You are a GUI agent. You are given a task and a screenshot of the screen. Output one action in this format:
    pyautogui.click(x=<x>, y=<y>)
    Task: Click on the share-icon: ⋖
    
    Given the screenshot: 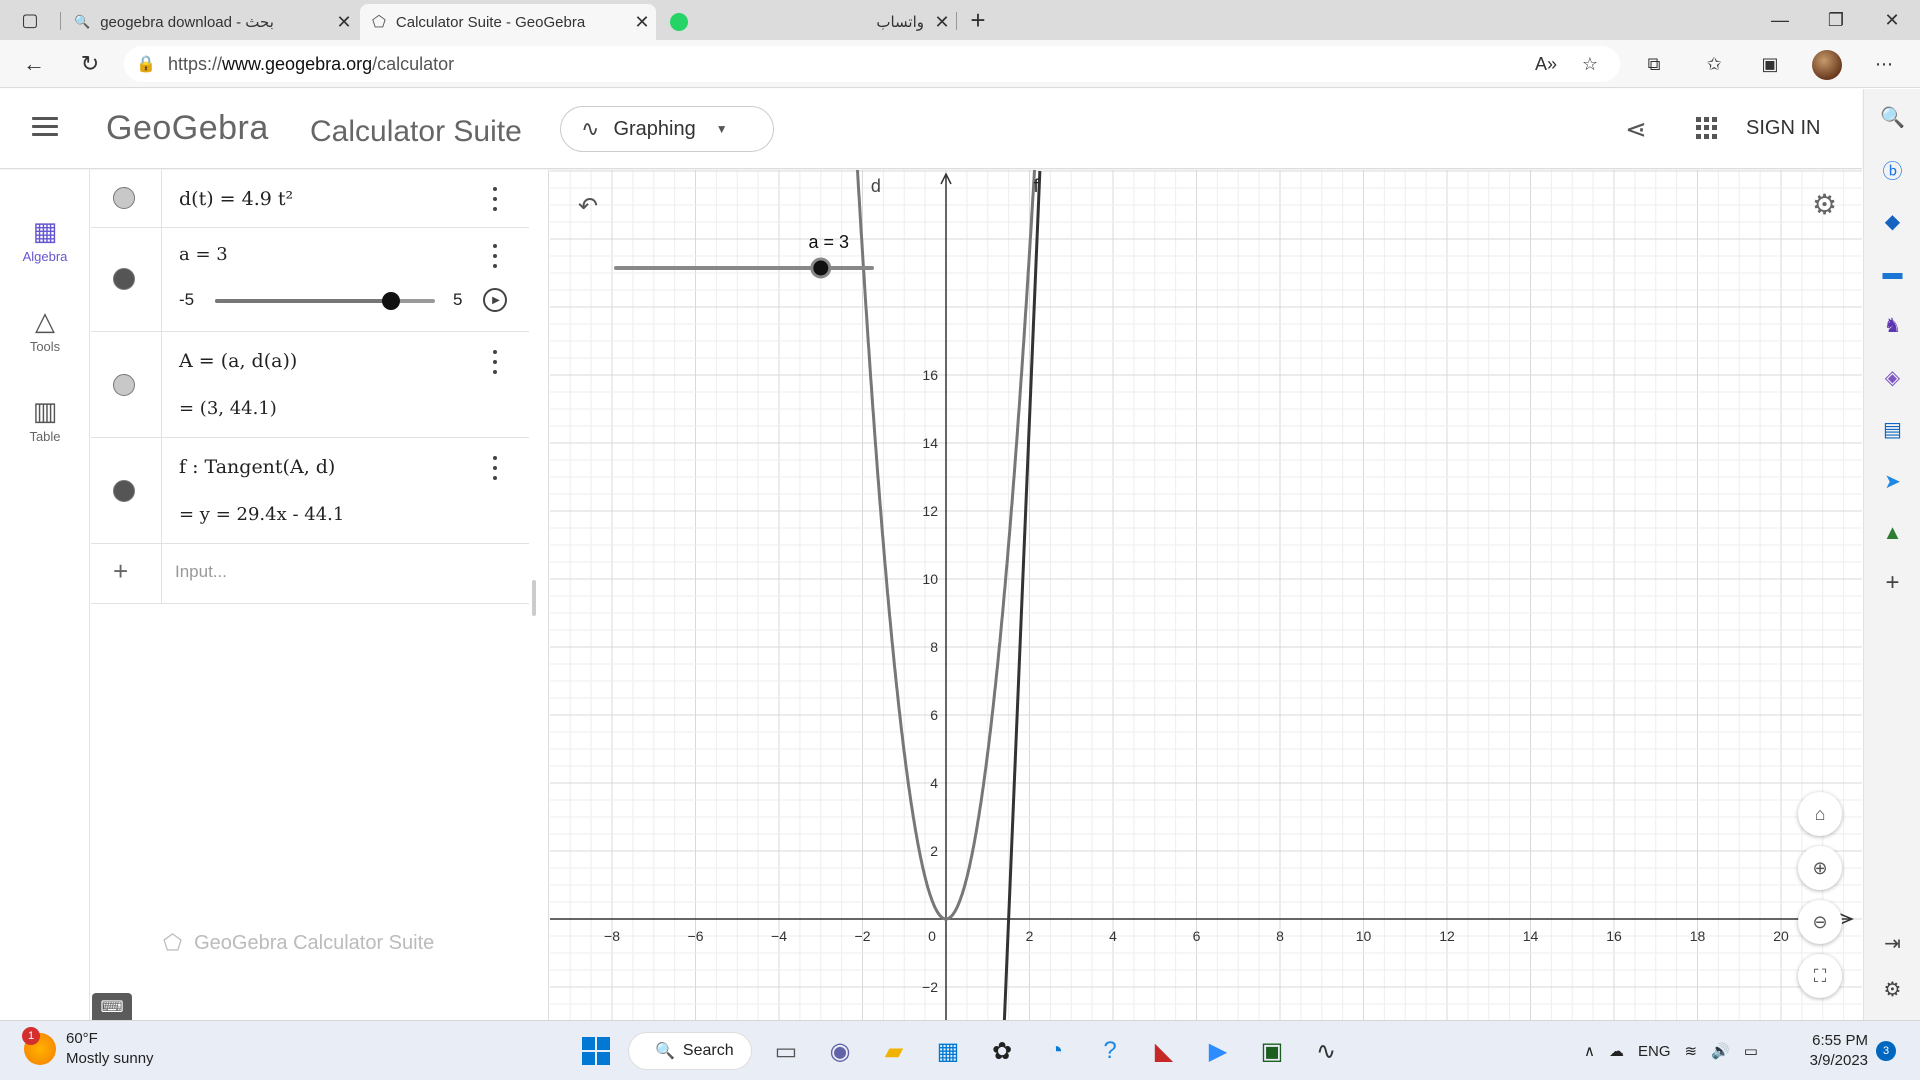 What is the action you would take?
    pyautogui.click(x=1636, y=128)
    